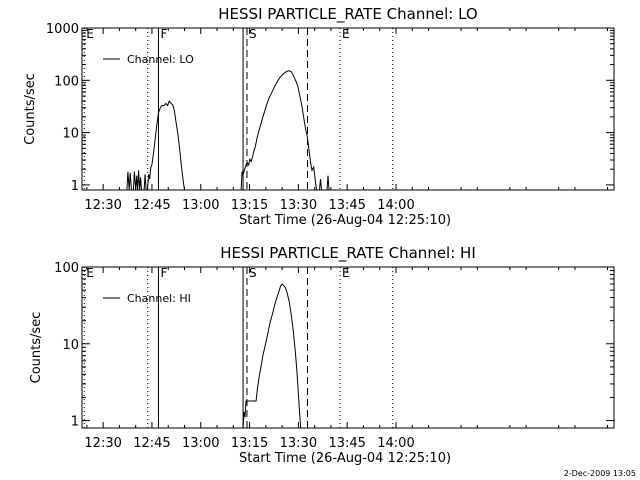  Describe the element at coordinates (159, 298) in the screenshot. I see `legend-label-hi: Channel: HI` at that location.